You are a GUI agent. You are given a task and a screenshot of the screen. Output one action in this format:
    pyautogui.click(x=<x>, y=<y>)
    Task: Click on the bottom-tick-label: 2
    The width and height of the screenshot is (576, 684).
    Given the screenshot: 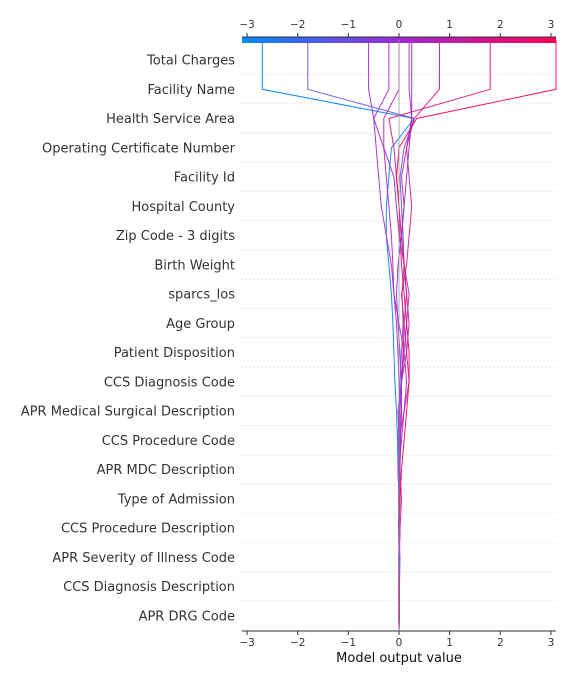 What is the action you would take?
    pyautogui.click(x=500, y=643)
    